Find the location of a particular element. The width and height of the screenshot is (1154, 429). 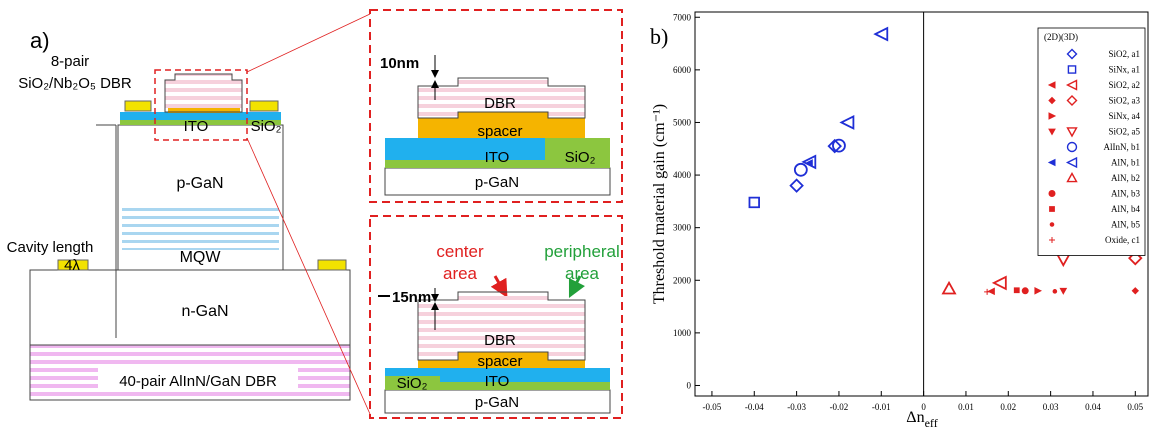

cavity-label: Cavity length is located at coordinates (50, 247).